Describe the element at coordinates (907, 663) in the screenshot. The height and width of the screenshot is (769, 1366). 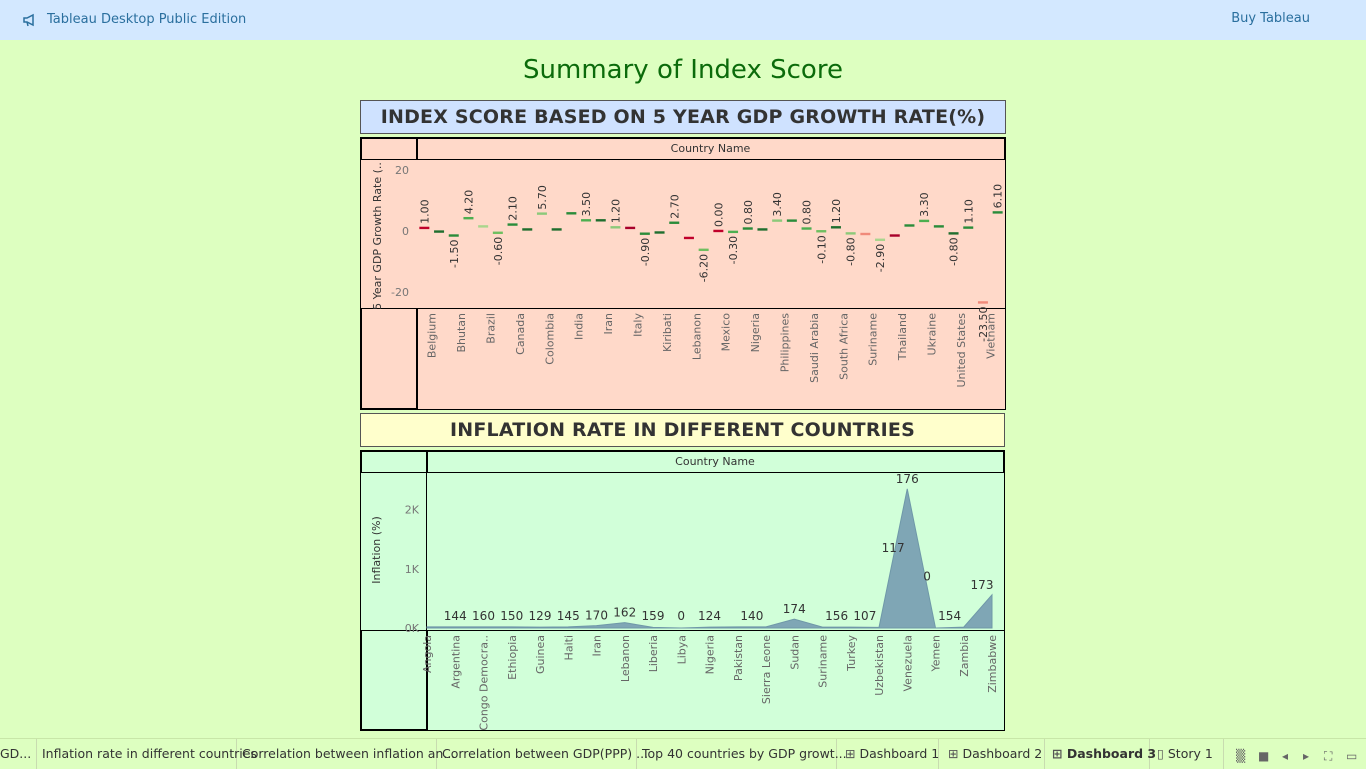
I see `inflation-category-label: Venezuela` at that location.